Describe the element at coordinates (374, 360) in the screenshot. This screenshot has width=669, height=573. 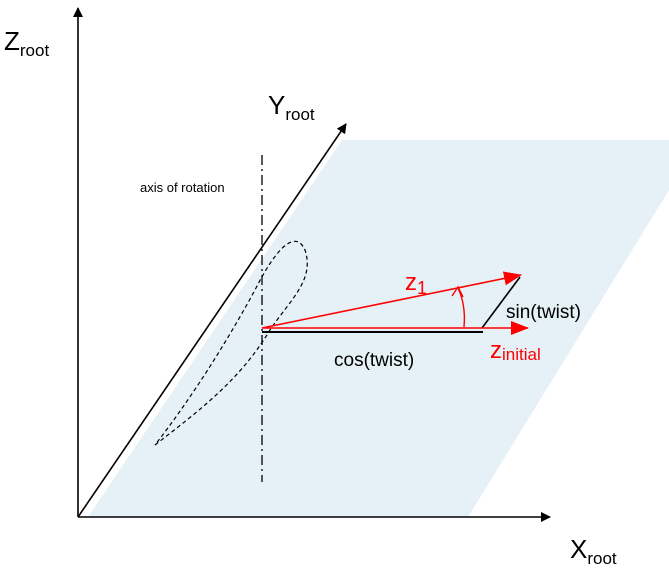
I see `cos-twist-label: cos(twist)` at that location.